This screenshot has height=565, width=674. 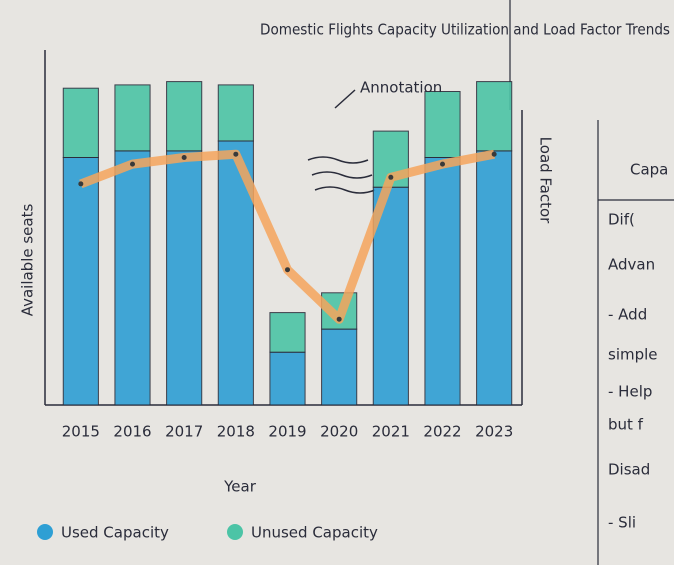 What do you see at coordinates (633, 355) in the screenshot?
I see `note-line: simple` at bounding box center [633, 355].